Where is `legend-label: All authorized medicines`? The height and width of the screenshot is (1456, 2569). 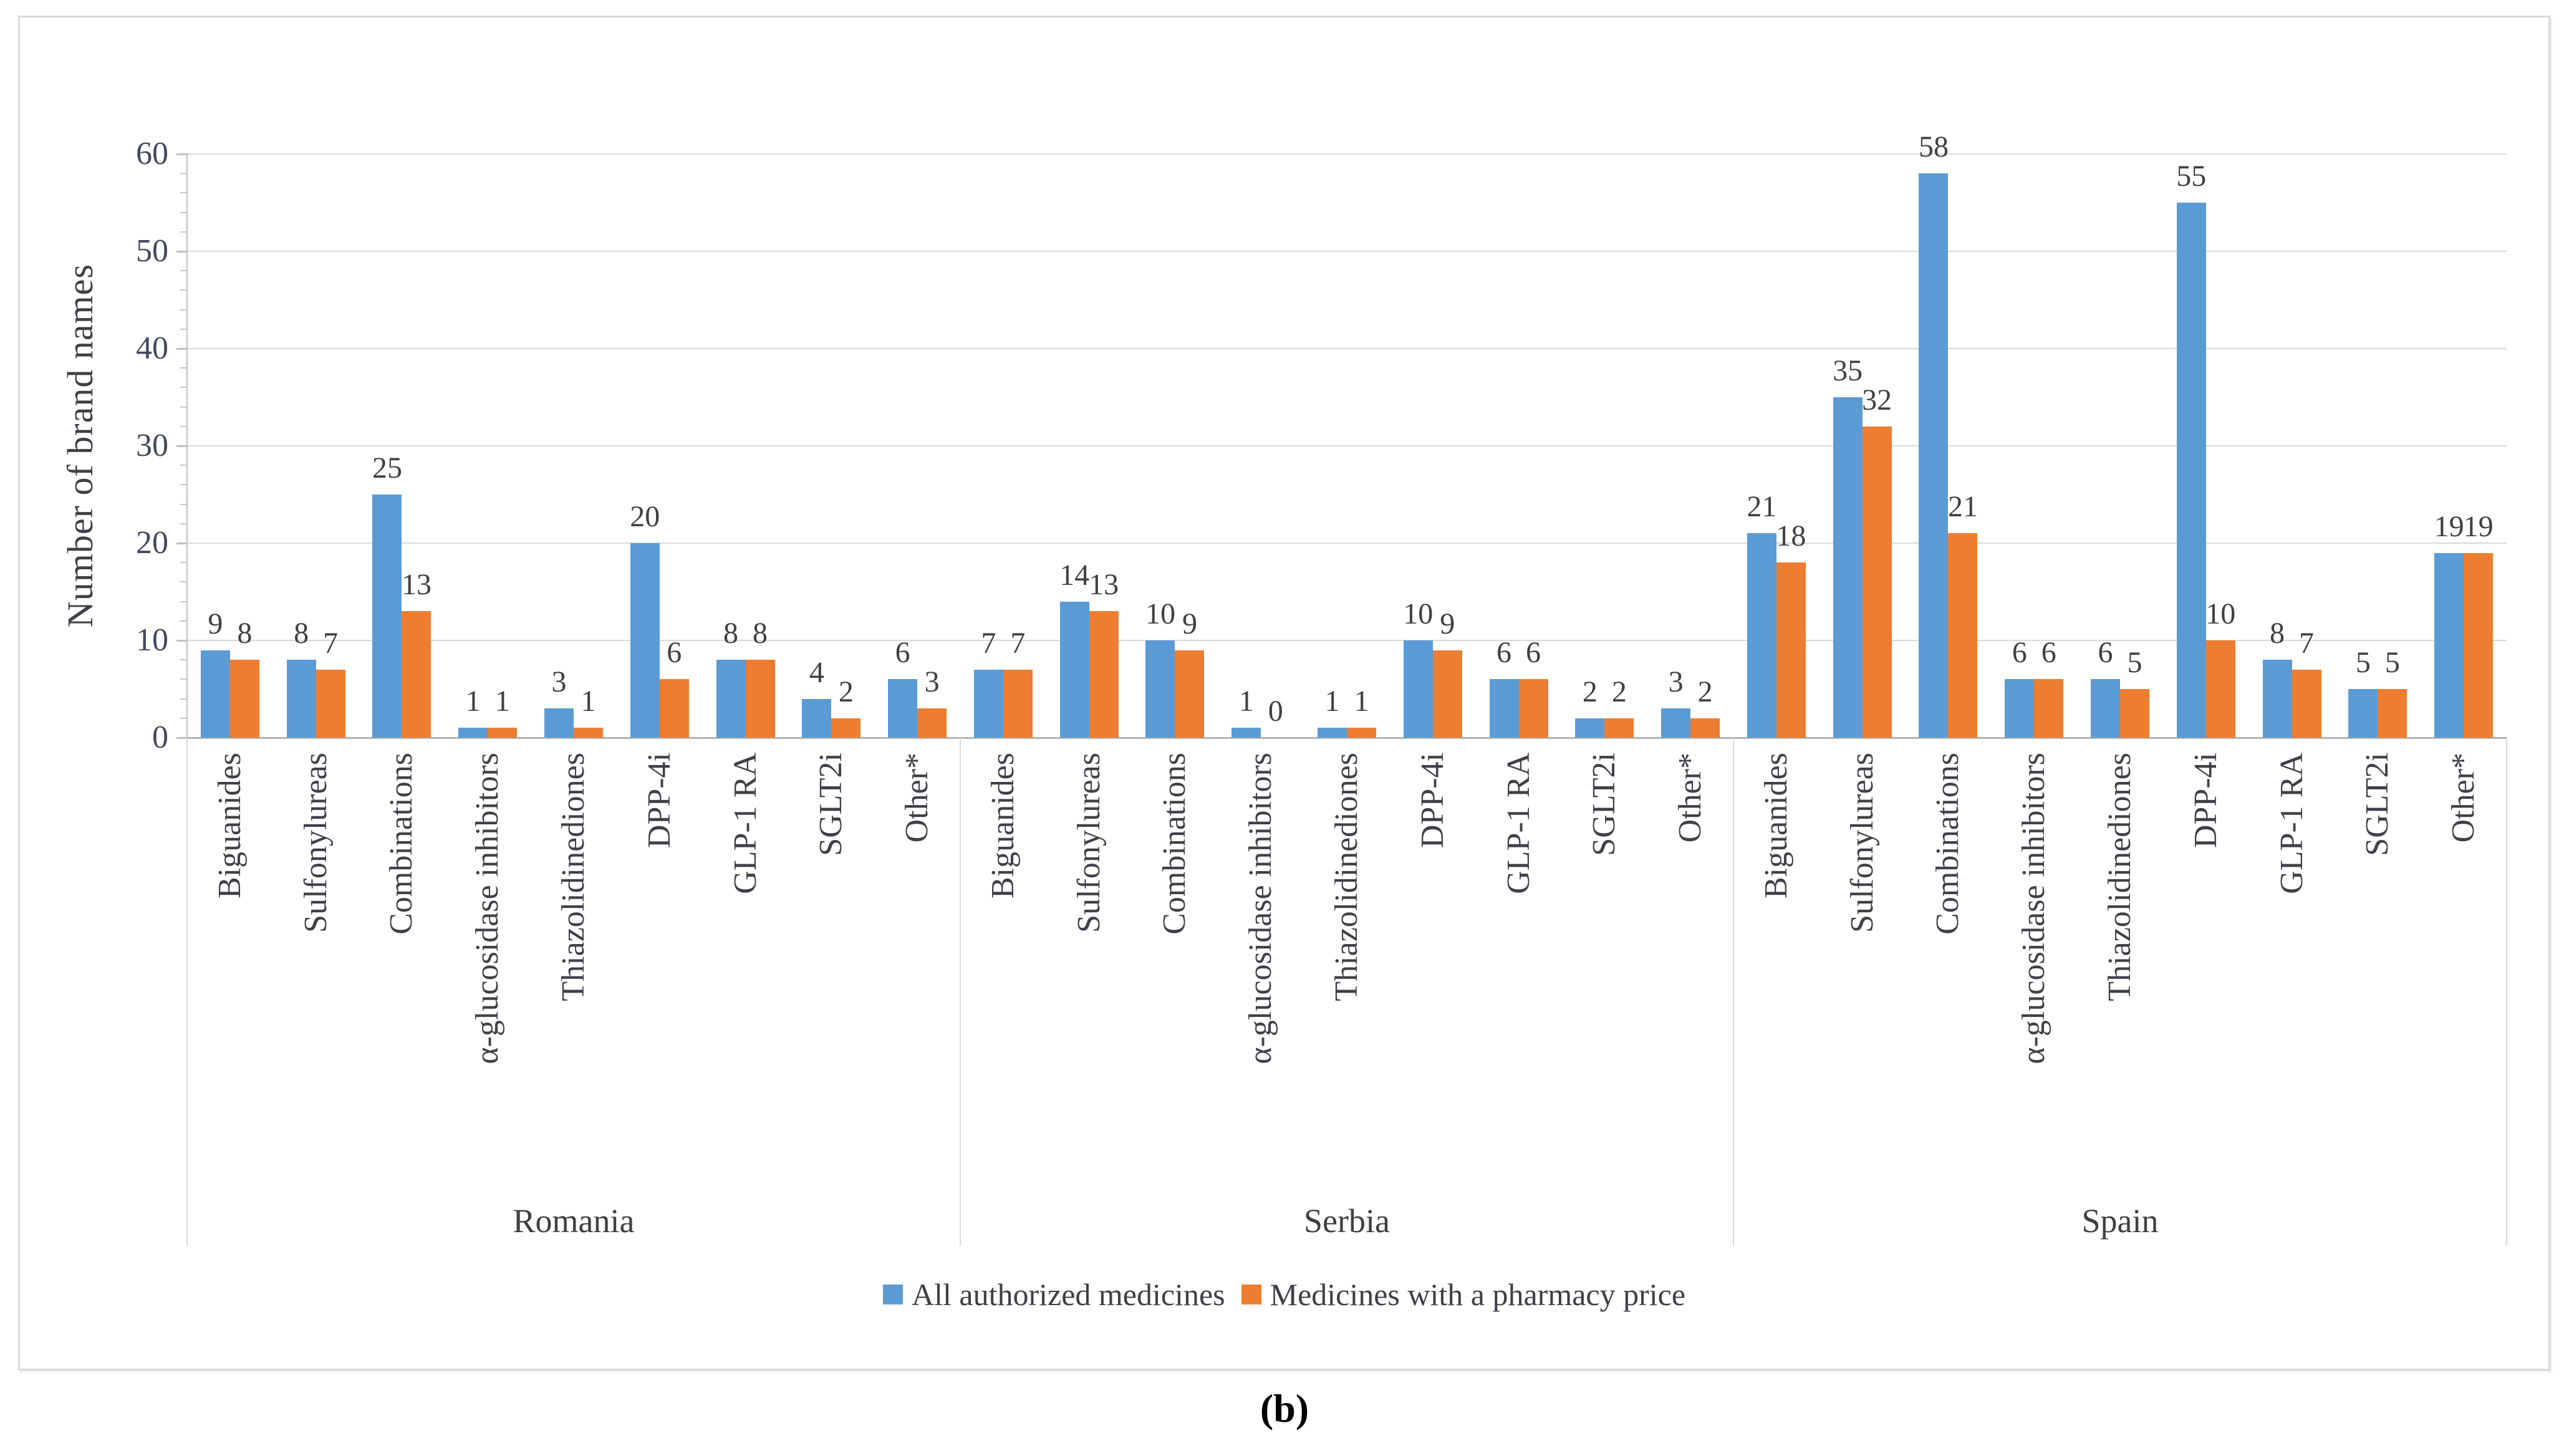
legend-label: All authorized medicines is located at coordinates (1068, 1294).